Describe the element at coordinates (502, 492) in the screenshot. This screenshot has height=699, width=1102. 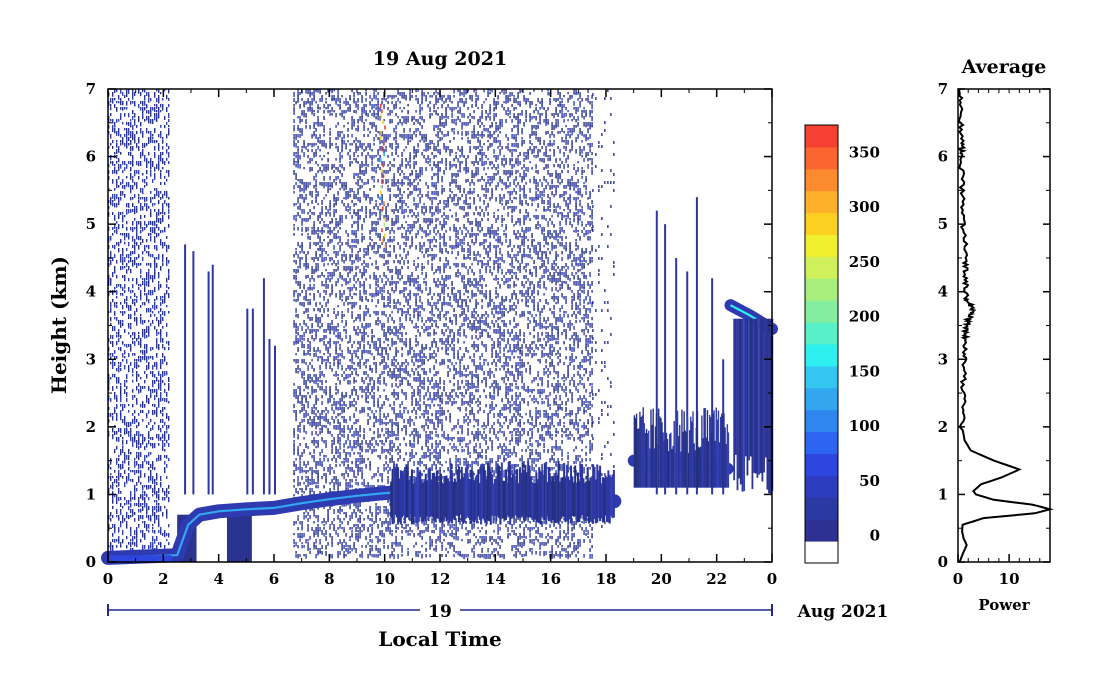
I see `mixed-layer-turbulence` at that location.